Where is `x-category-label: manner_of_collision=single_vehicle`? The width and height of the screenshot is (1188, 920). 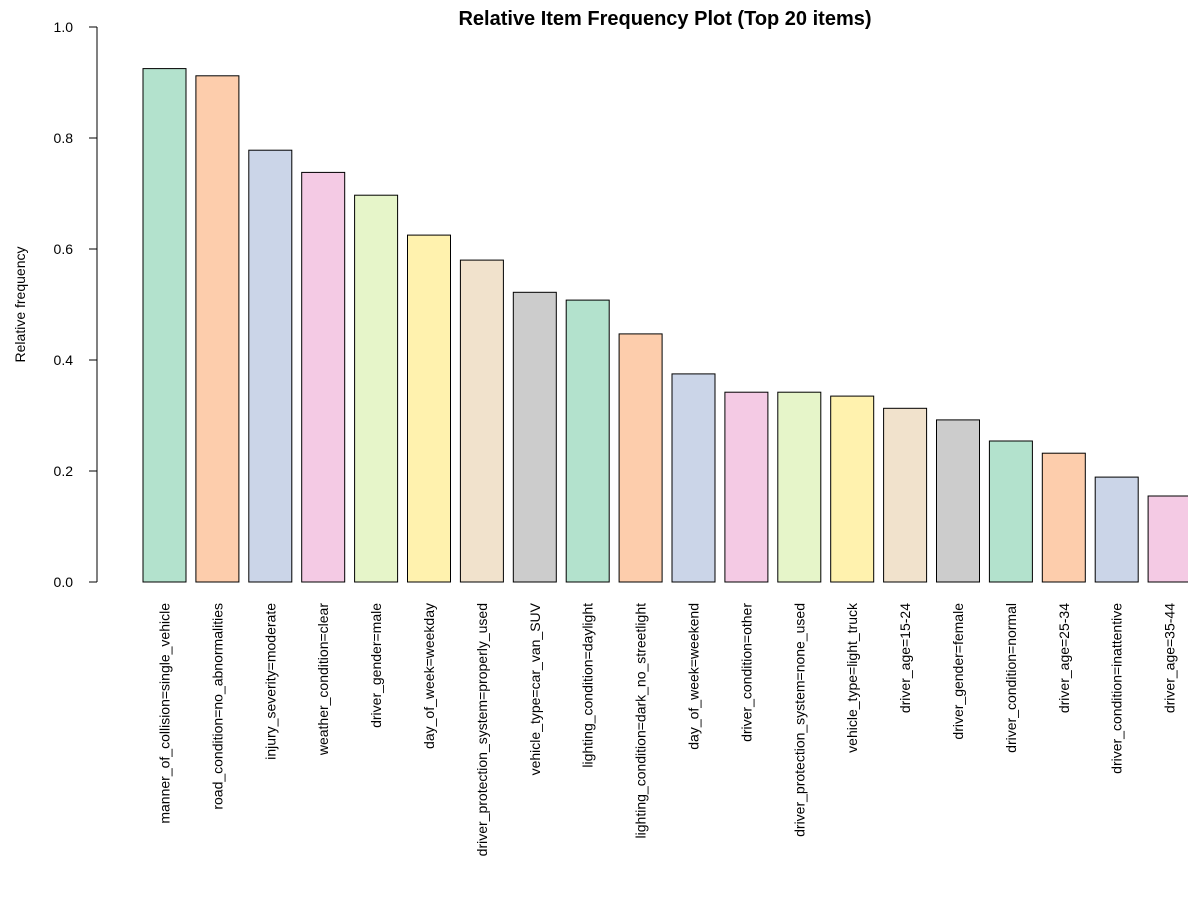 x-category-label: manner_of_collision=single_vehicle is located at coordinates (165, 713).